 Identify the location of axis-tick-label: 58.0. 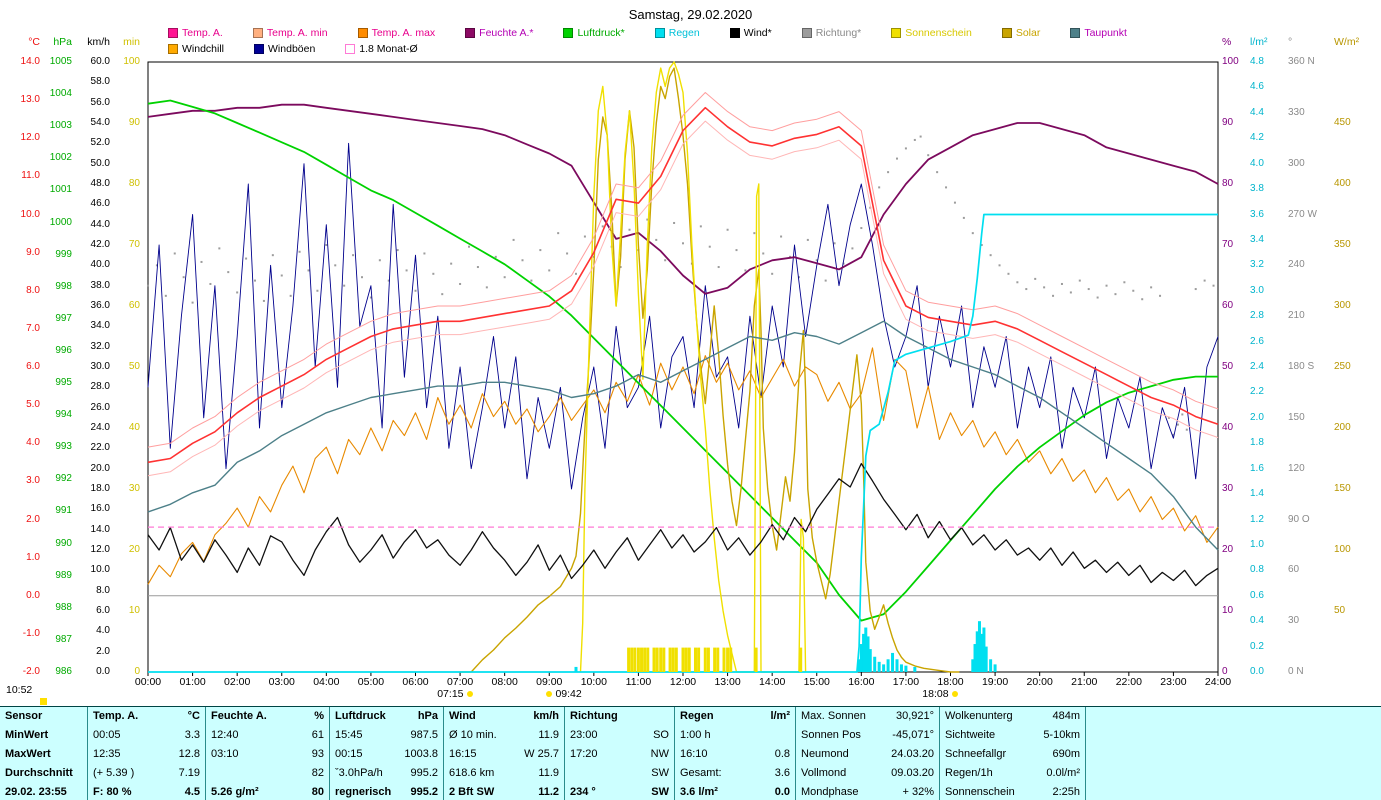
(100, 82).